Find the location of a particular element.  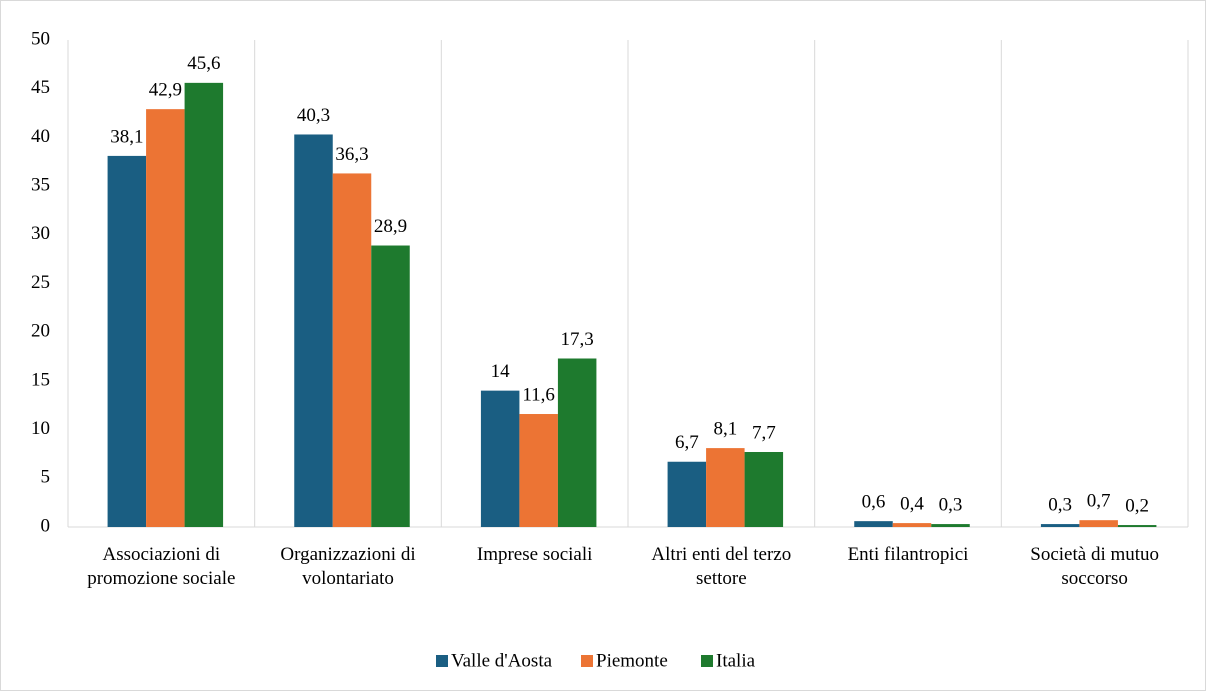

x-tick-label: Imprese sociali is located at coordinates (534, 554).